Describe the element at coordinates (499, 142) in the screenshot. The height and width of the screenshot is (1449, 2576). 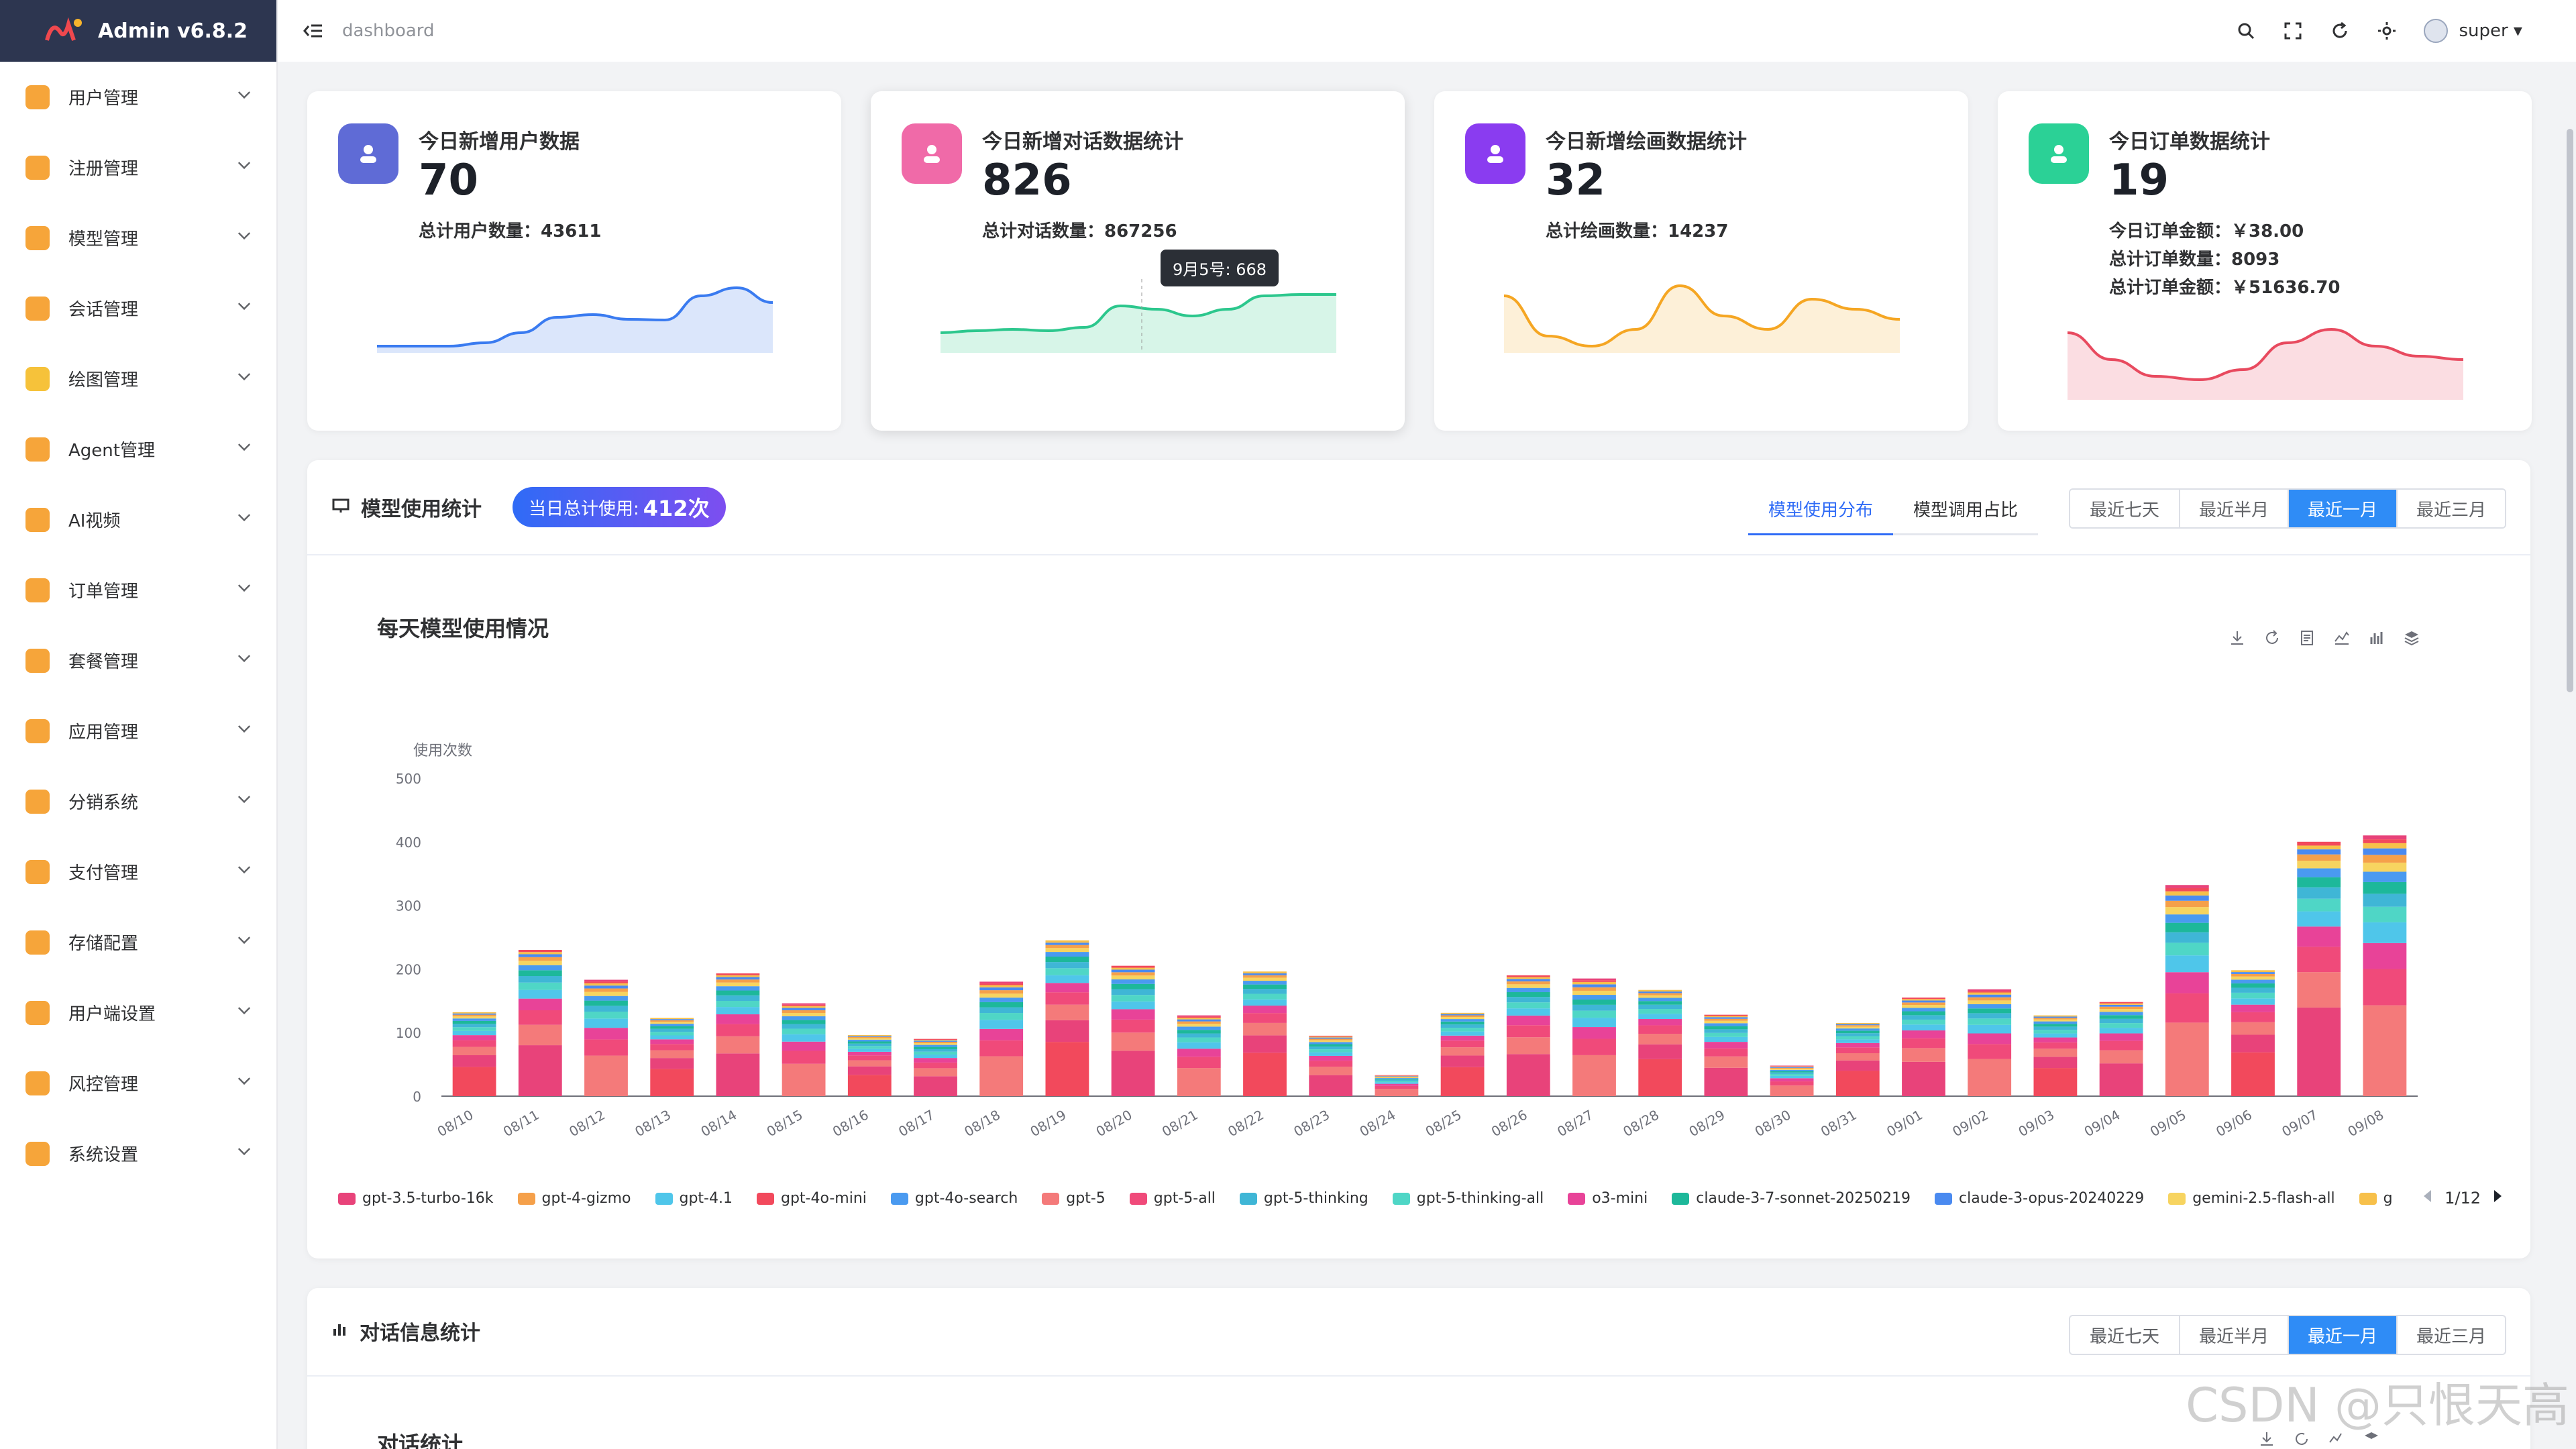
I see `stat-title: 今日新增用户数据` at that location.